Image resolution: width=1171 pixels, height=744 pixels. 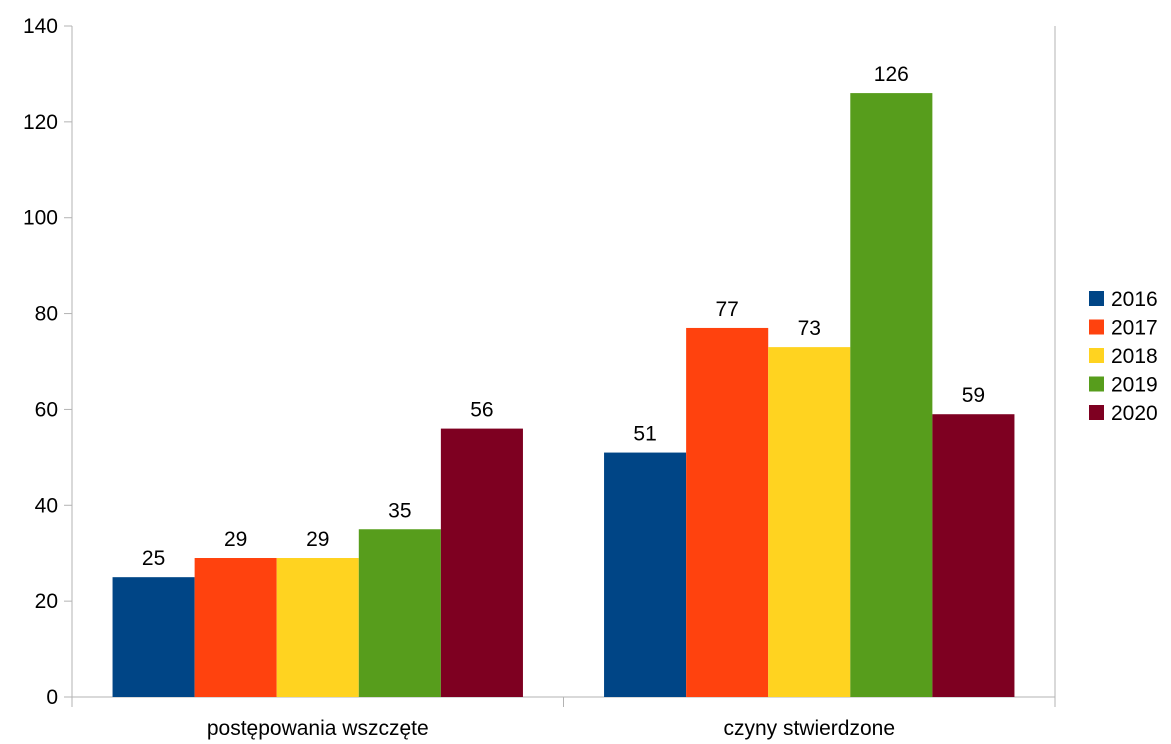 I want to click on legend-label: 2019, so click(x=1134, y=385).